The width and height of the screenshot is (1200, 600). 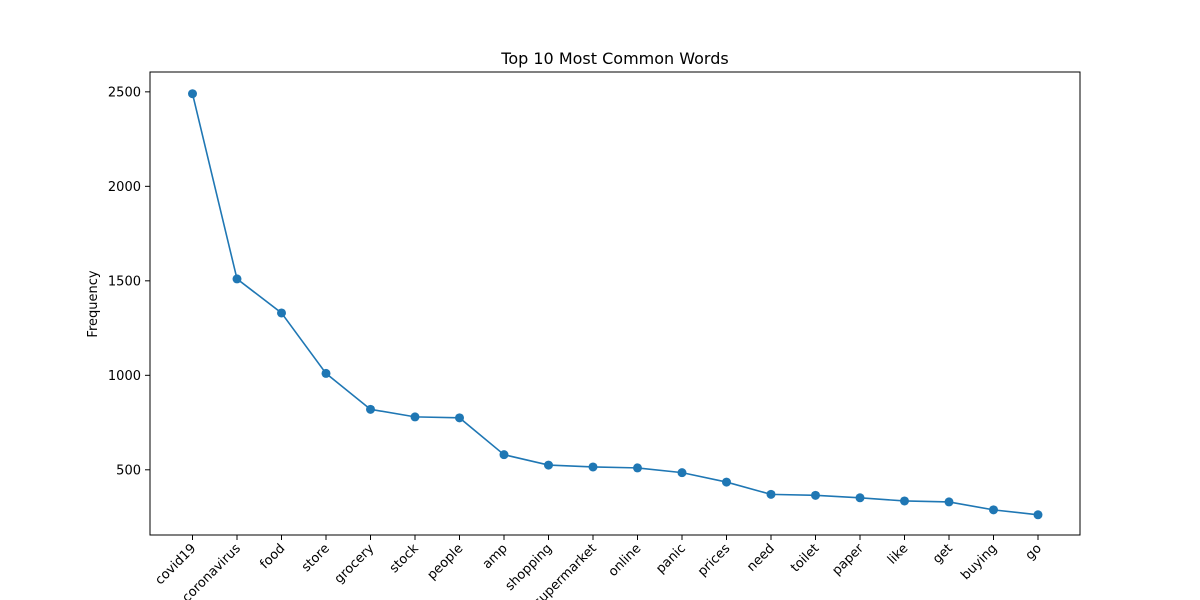 I want to click on x-tick-label: people, so click(x=446, y=562).